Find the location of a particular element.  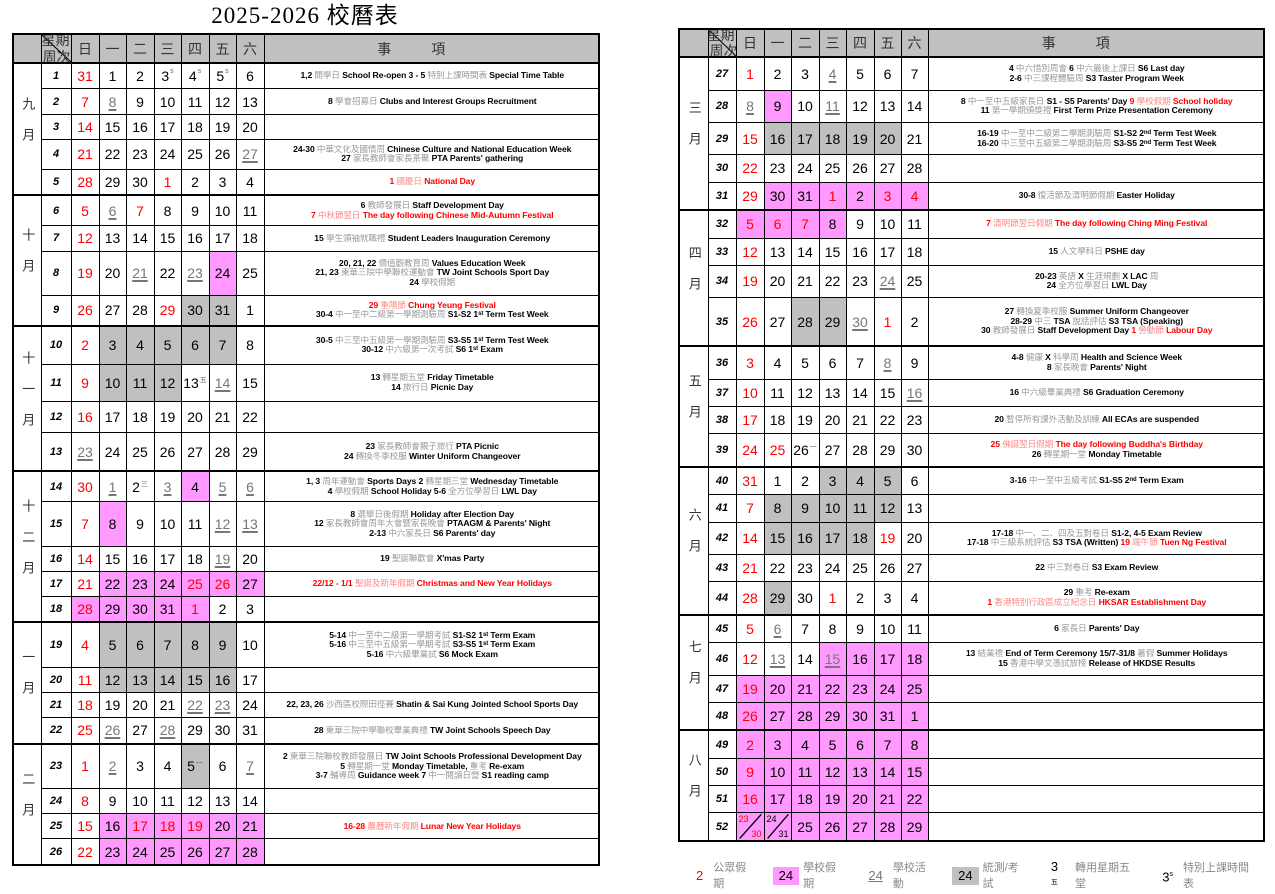

day-header: 六 is located at coordinates (914, 43).